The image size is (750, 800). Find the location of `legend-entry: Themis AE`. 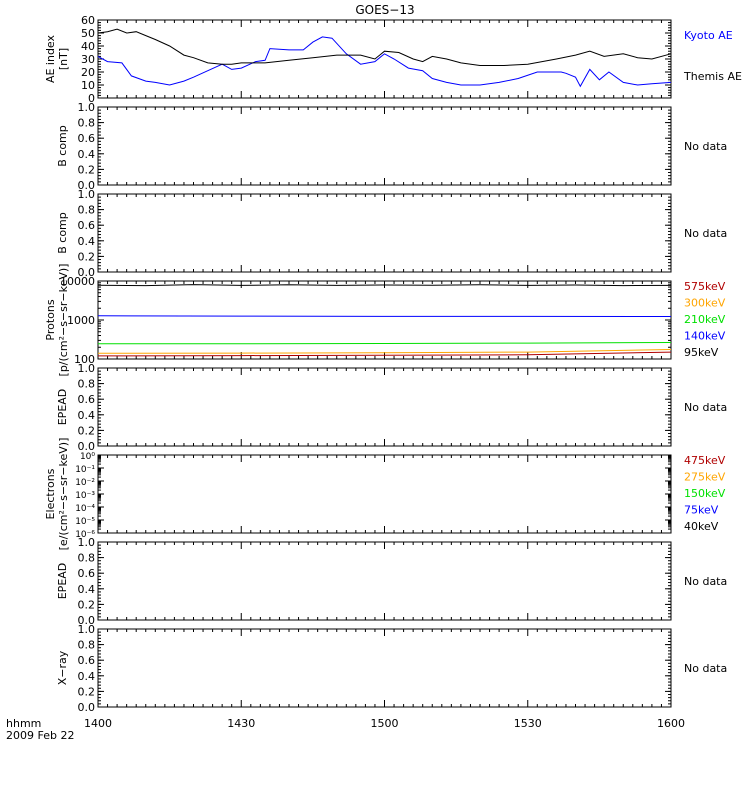

legend-entry: Themis AE is located at coordinates (712, 76).